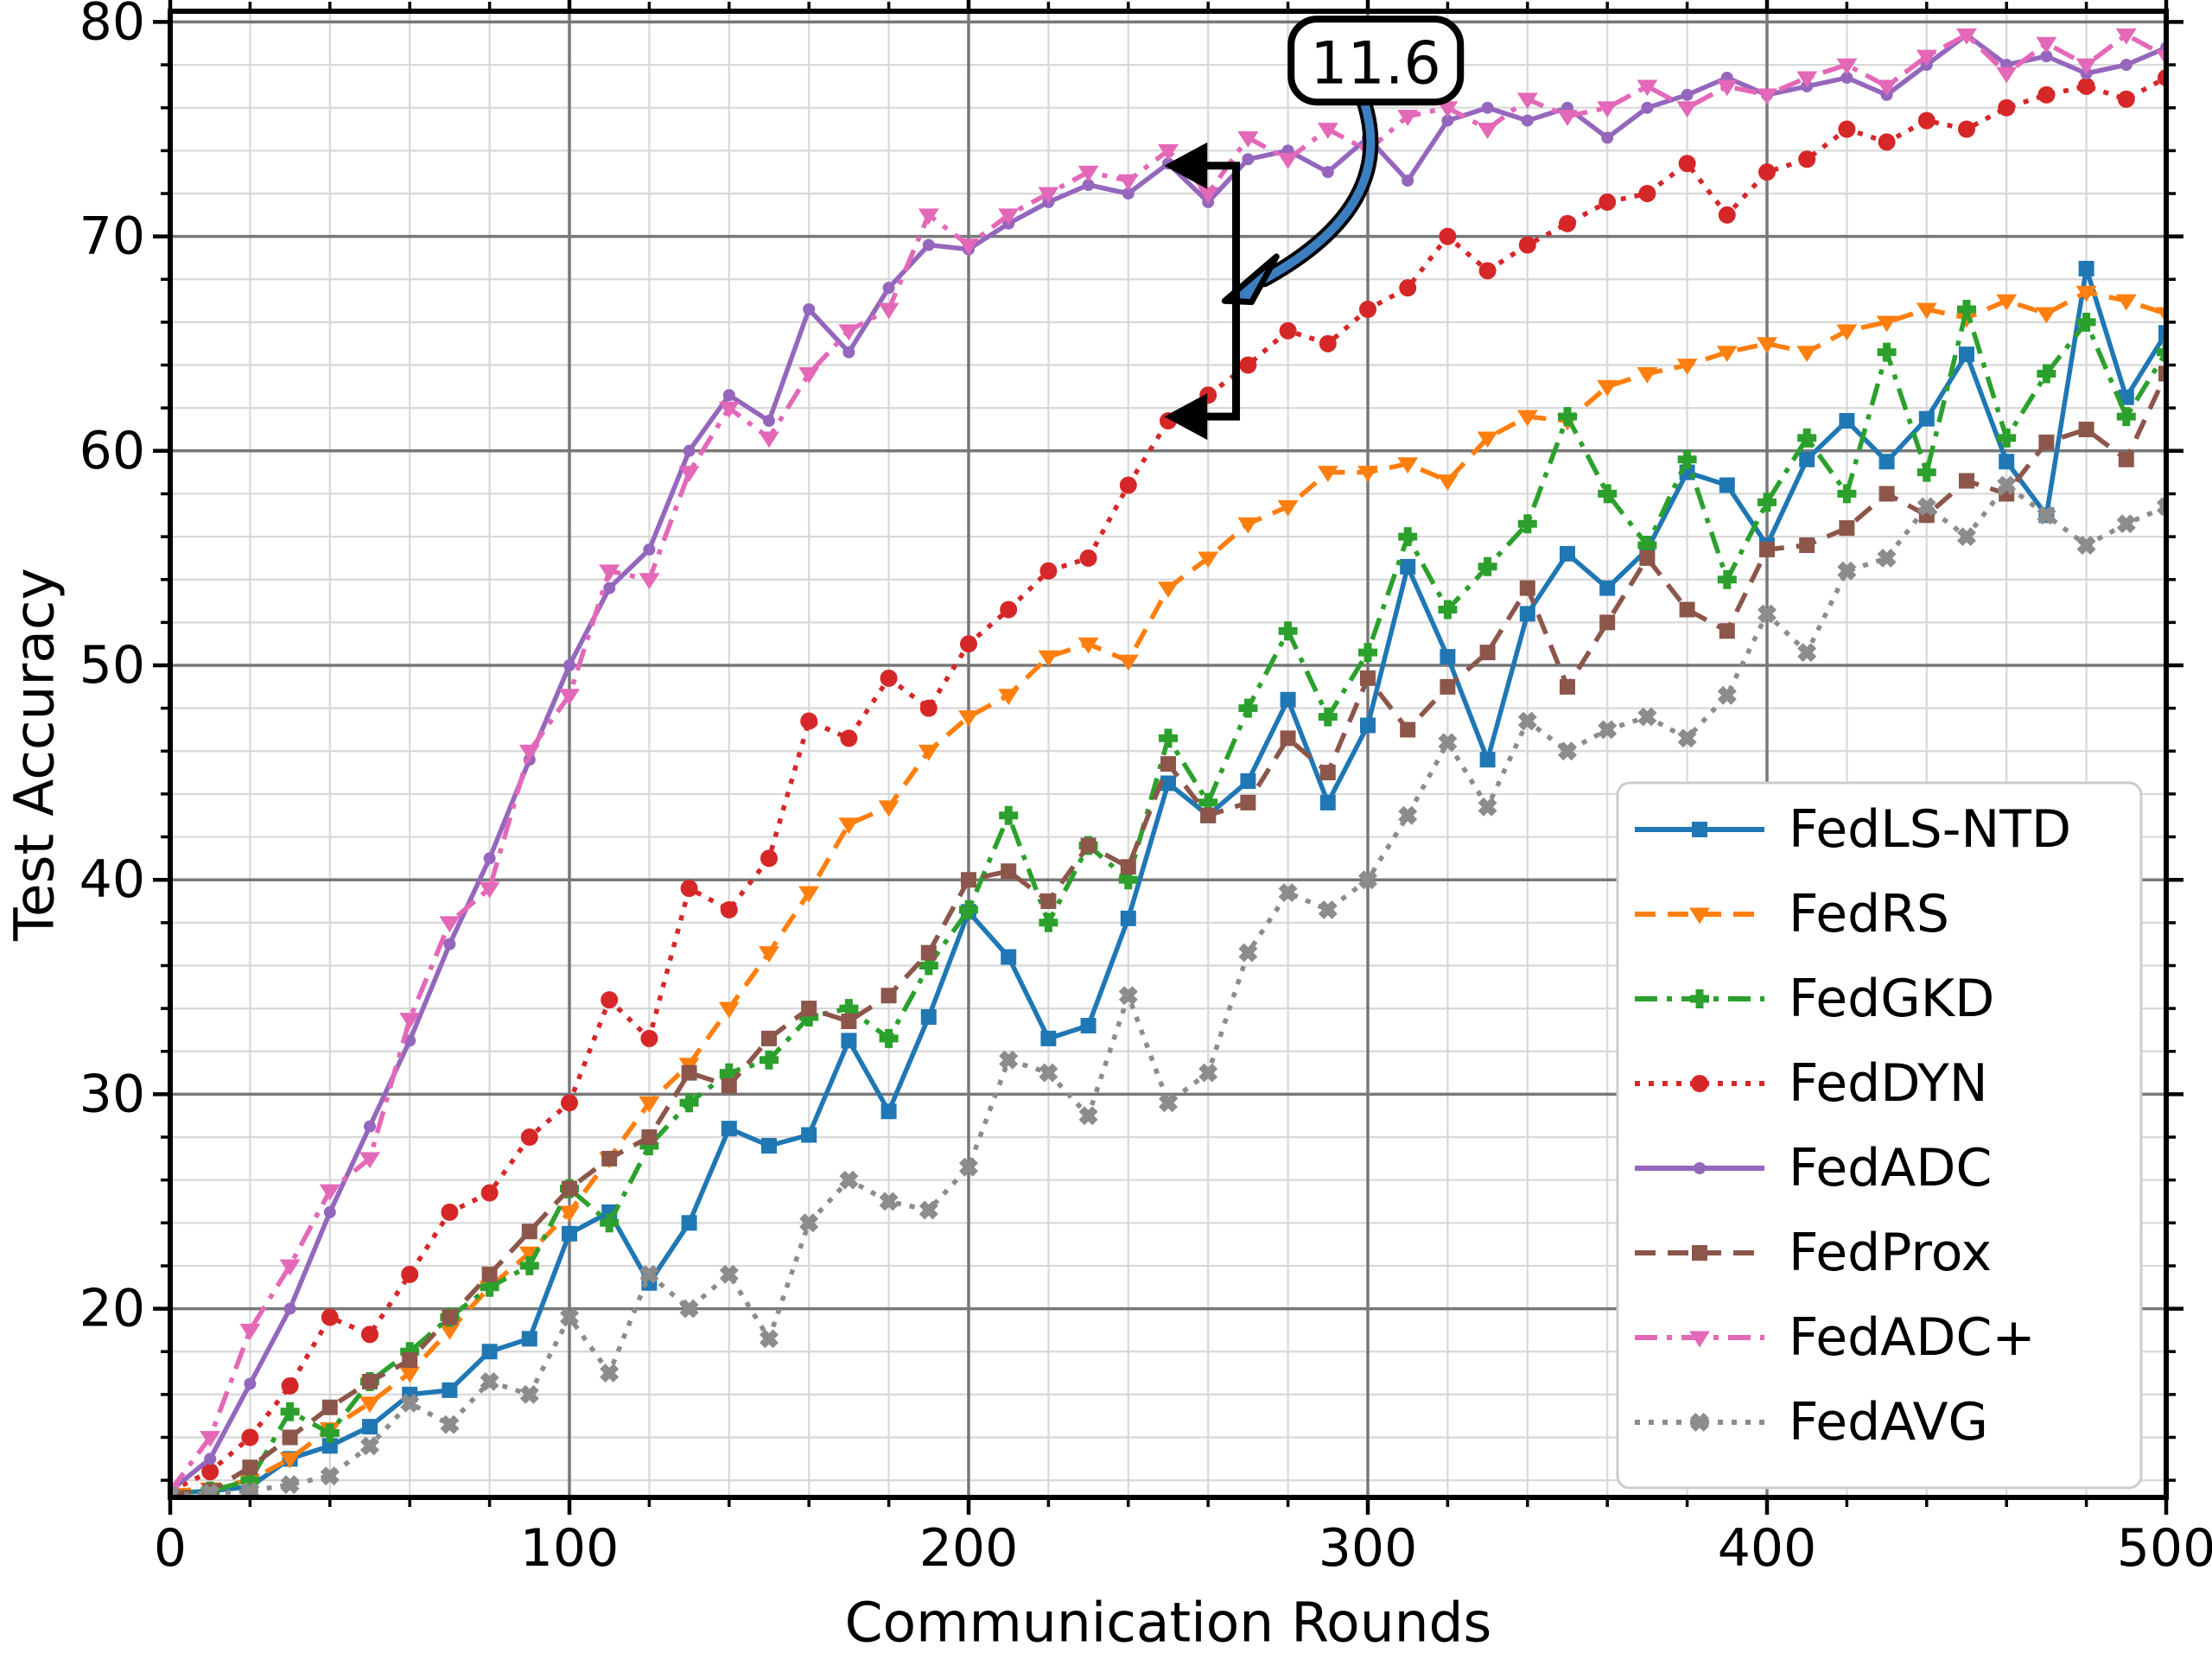 The width and height of the screenshot is (2212, 1659). I want to click on legend-item-FedProx: FedProx, so click(1813, 1253).